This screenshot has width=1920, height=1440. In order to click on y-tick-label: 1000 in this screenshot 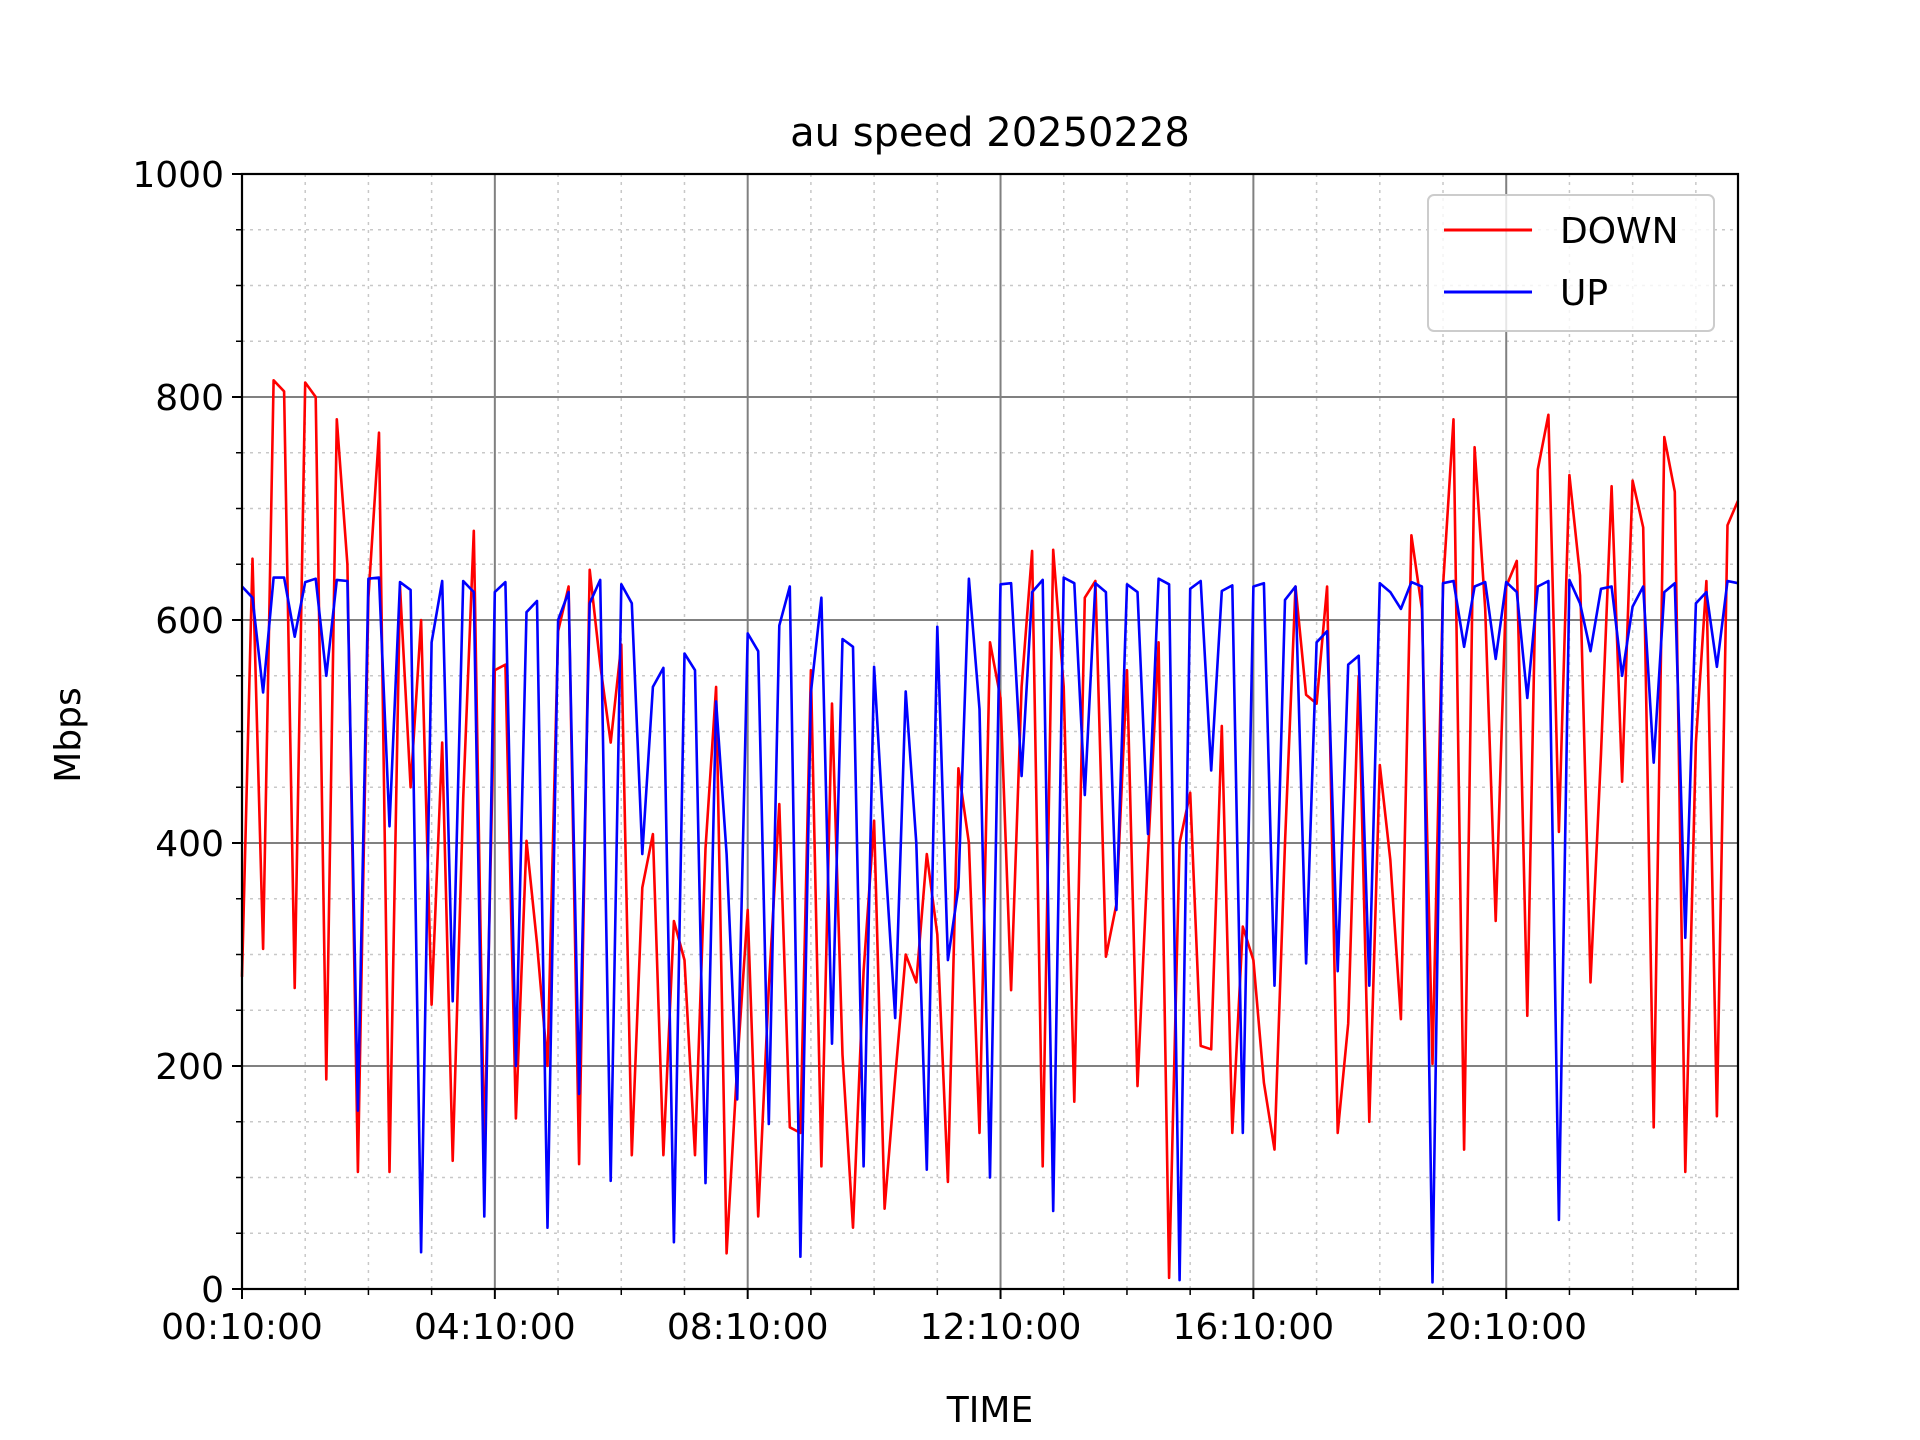, I will do `click(178, 175)`.